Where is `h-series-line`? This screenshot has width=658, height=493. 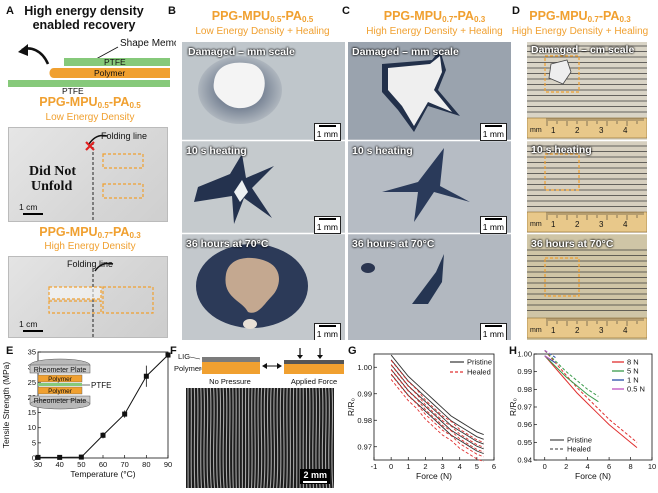
h-series-line is located at coordinates (591, 402).